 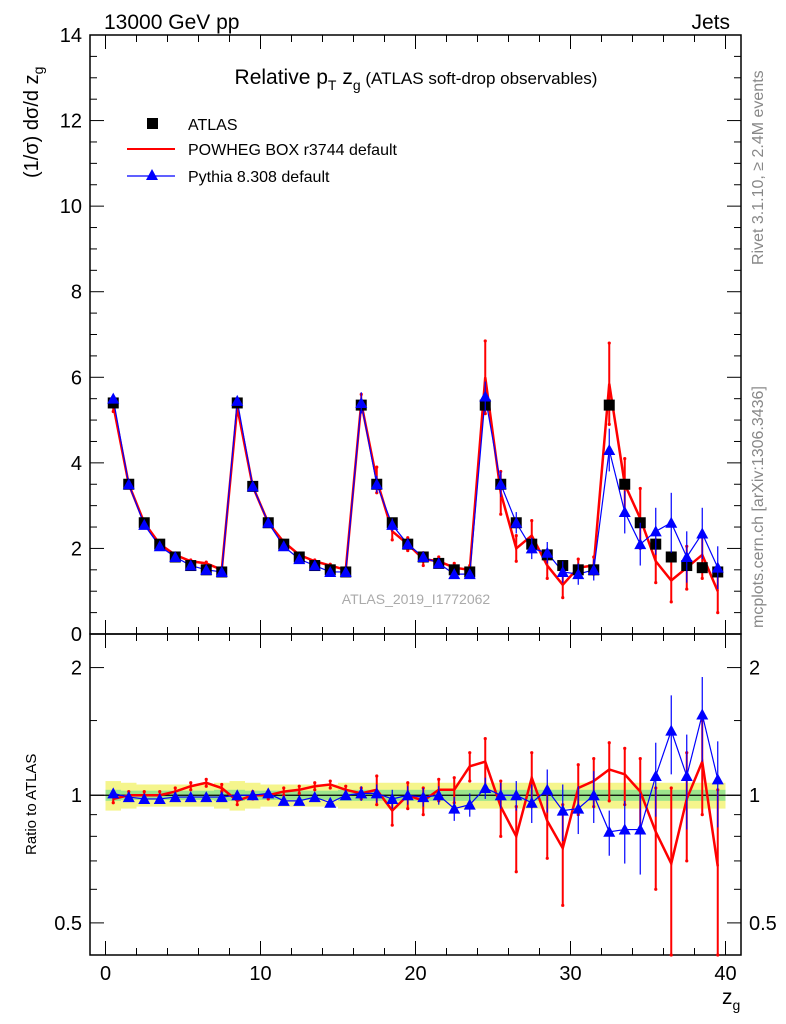 What do you see at coordinates (71, 36) in the screenshot?
I see `y-tick-label: 14` at bounding box center [71, 36].